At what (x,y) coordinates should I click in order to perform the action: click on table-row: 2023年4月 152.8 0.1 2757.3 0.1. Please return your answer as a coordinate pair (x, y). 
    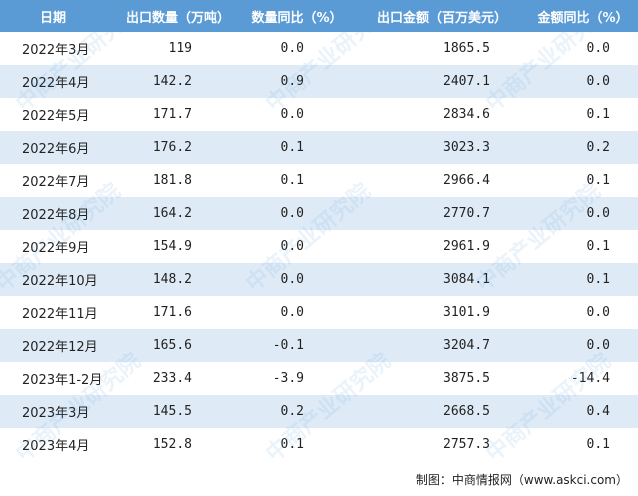
    Looking at the image, I should click on (319, 444).